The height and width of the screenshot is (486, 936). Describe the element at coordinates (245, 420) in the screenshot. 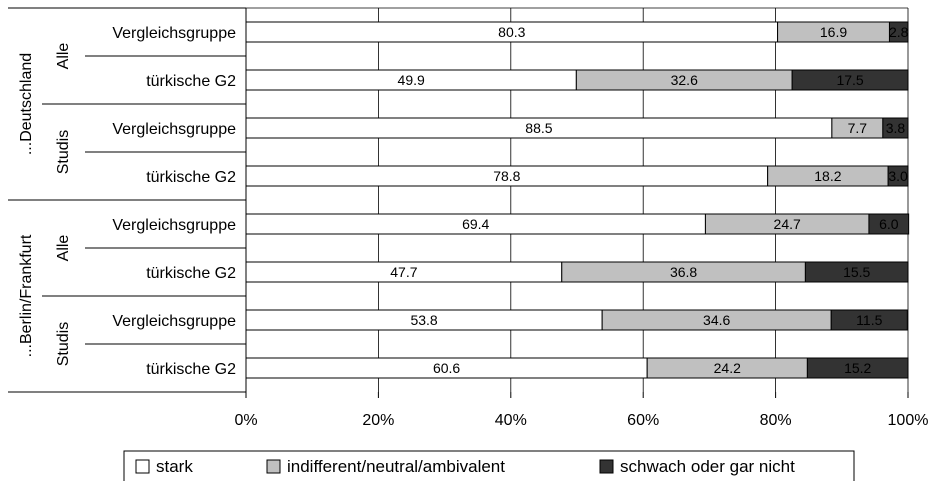

I see `x-tick-label: 0%` at that location.